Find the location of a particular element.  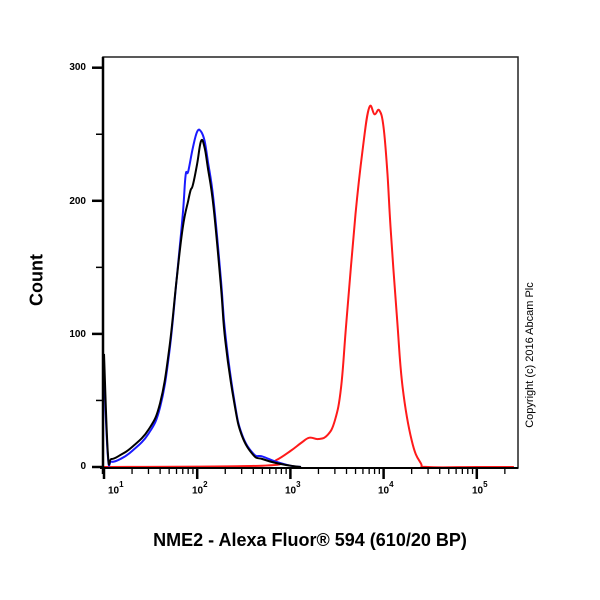

x-axis-label: NME2 - Alexa Fluor® 594 (610/20 BP) is located at coordinates (310, 540).